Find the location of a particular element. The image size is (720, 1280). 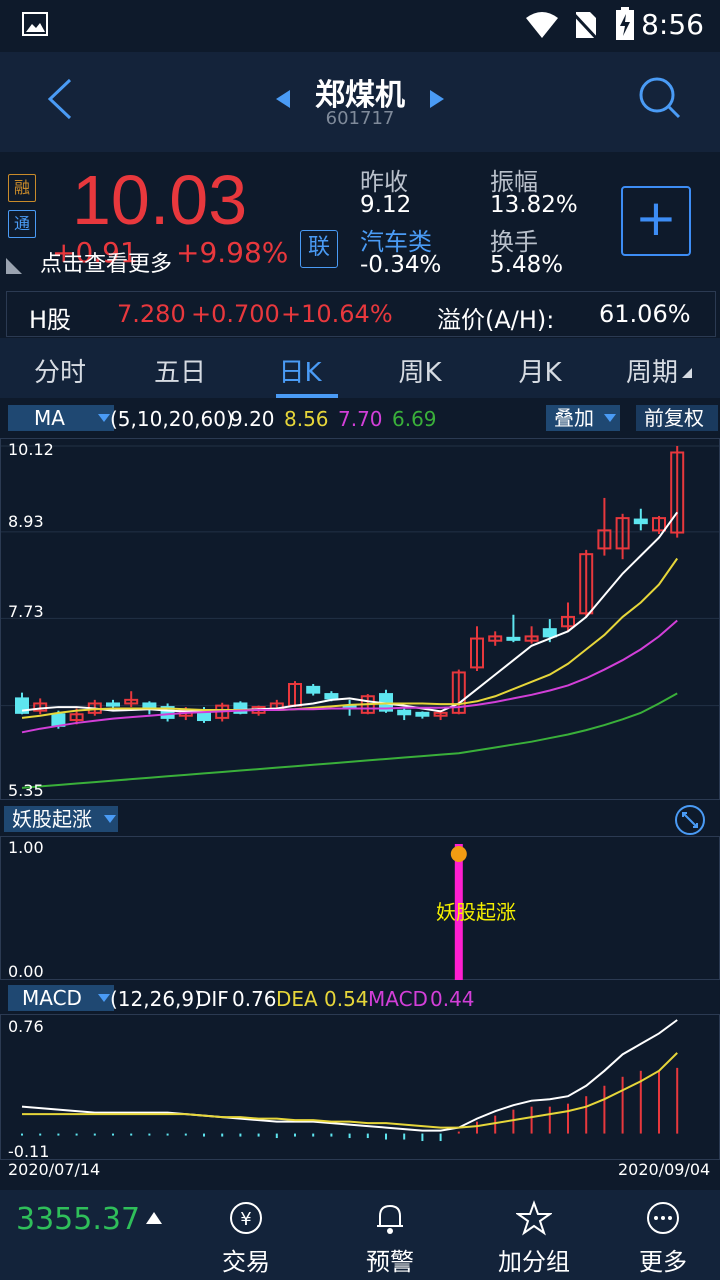

active-tab-indicator is located at coordinates (307, 396).